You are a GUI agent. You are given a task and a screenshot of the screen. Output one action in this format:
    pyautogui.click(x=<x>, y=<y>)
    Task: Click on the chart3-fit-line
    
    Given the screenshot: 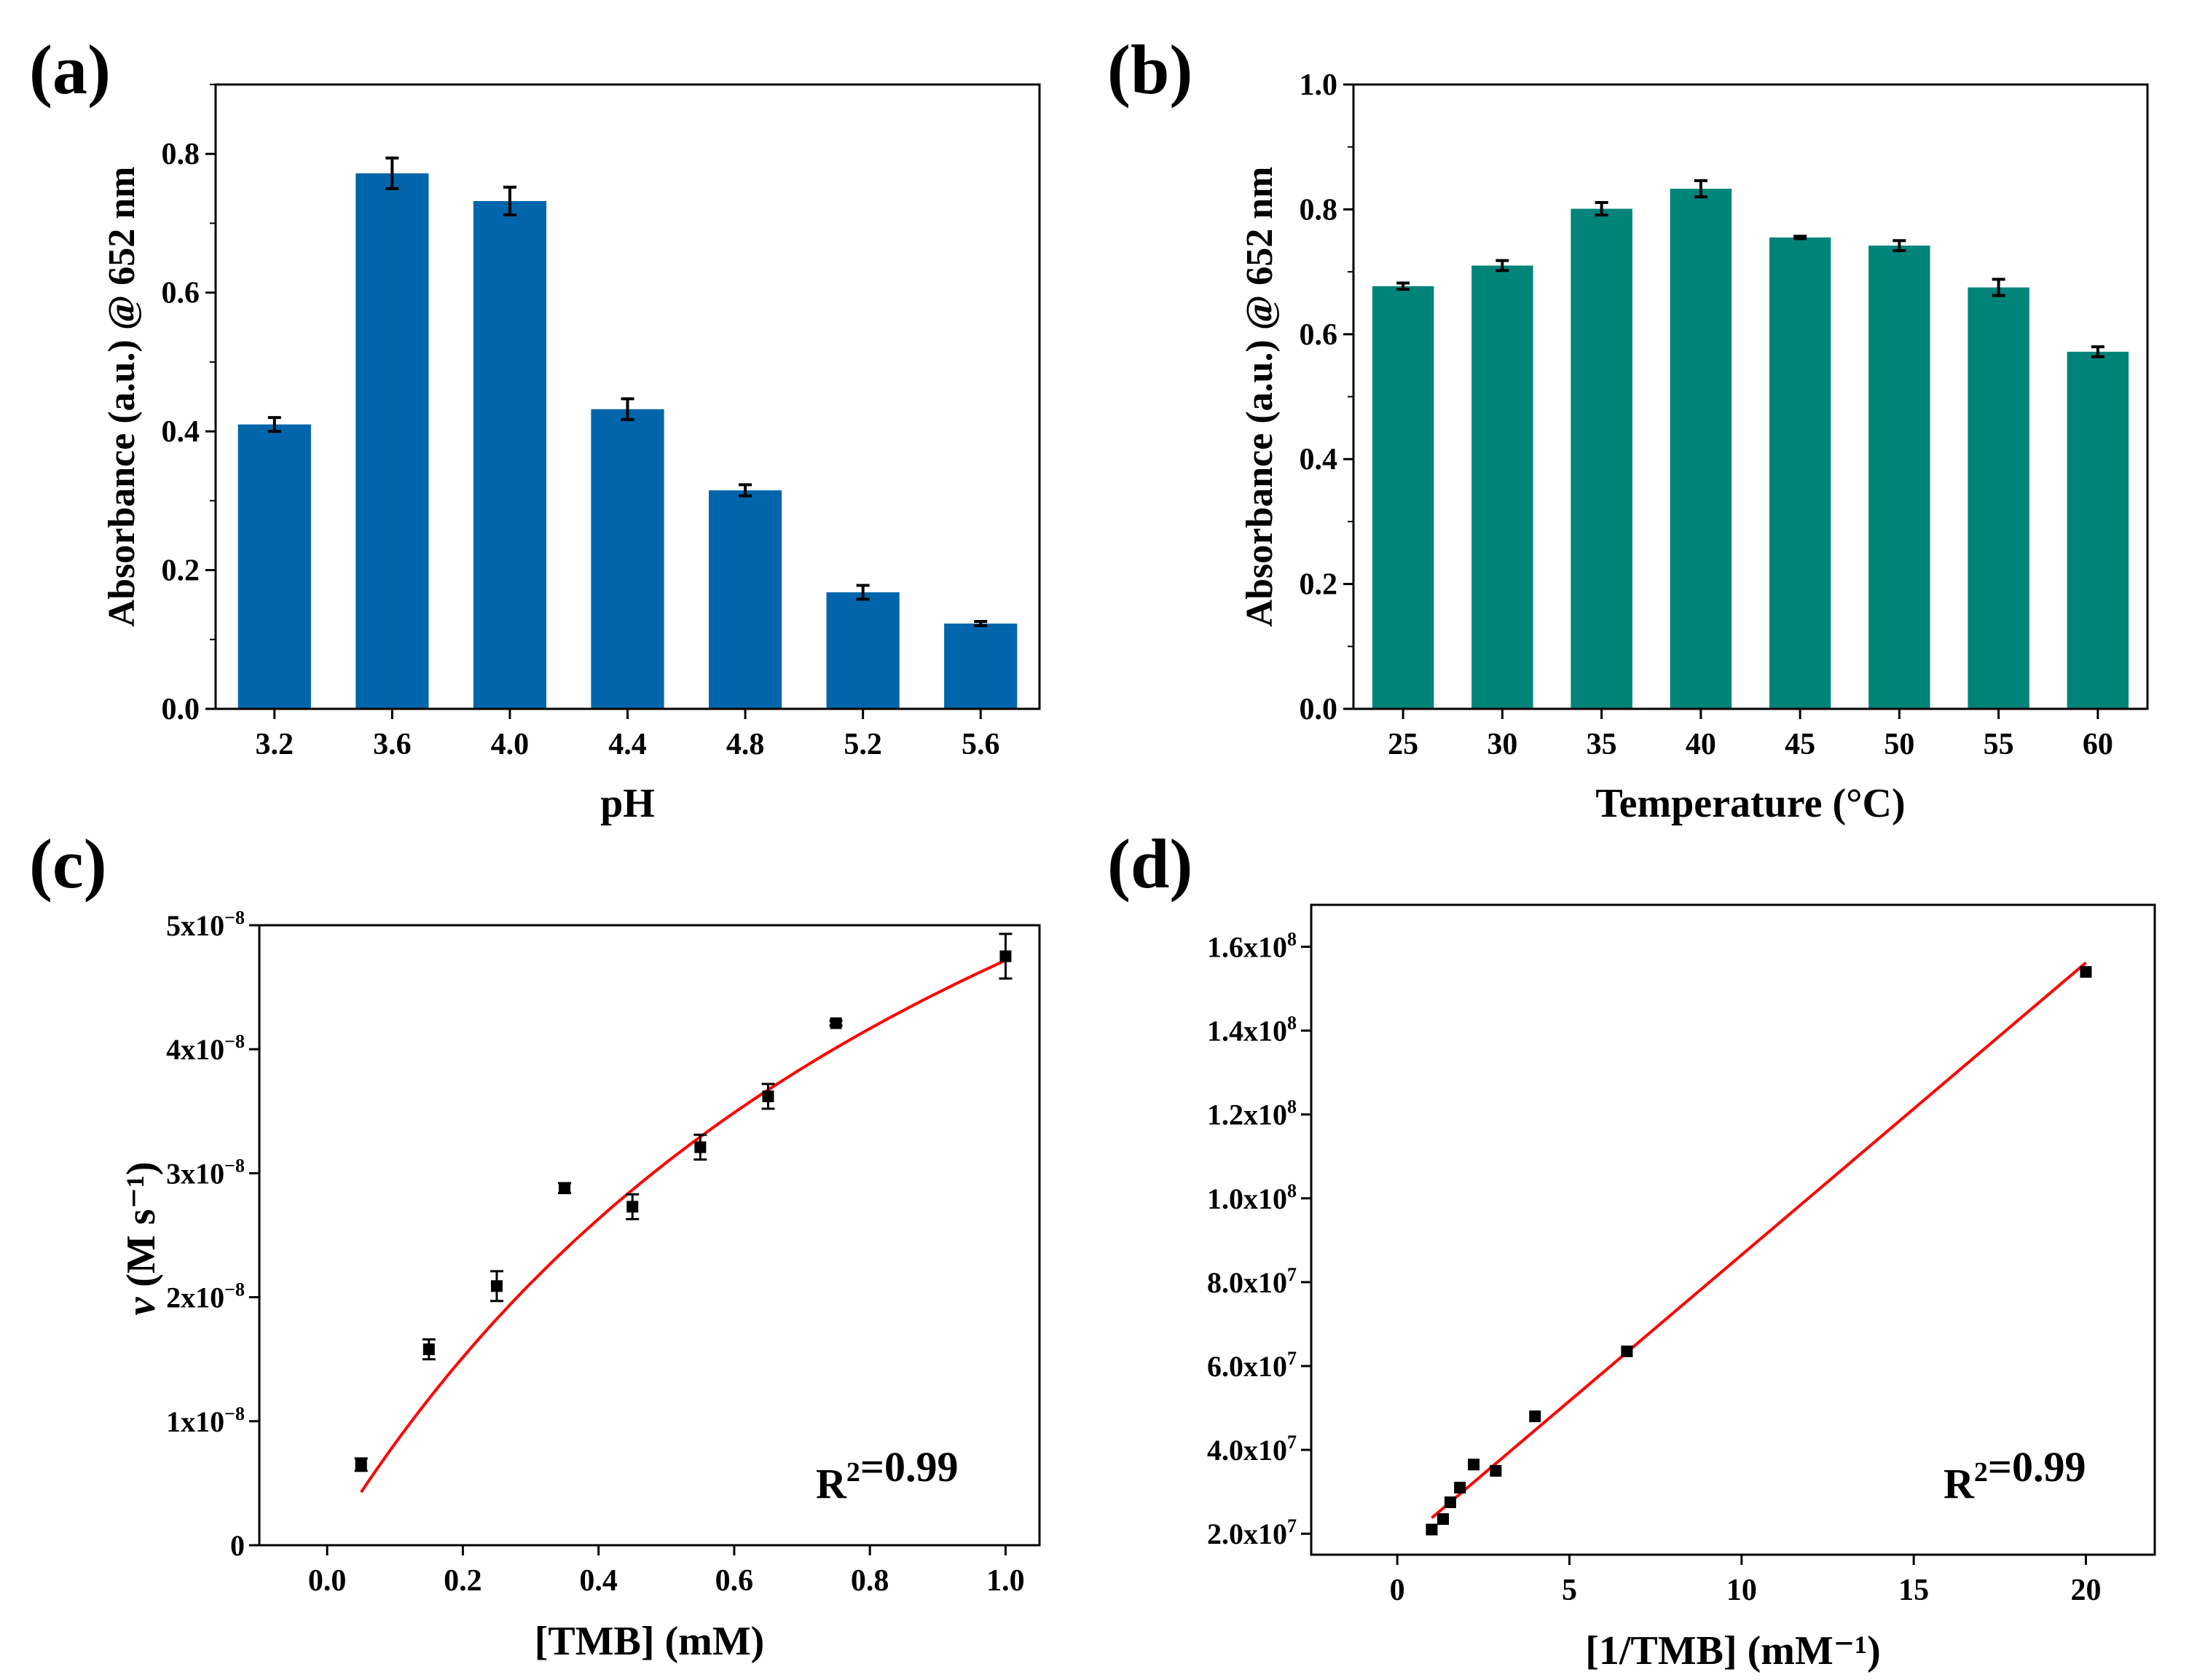 What is the action you would take?
    pyautogui.click(x=1759, y=1240)
    